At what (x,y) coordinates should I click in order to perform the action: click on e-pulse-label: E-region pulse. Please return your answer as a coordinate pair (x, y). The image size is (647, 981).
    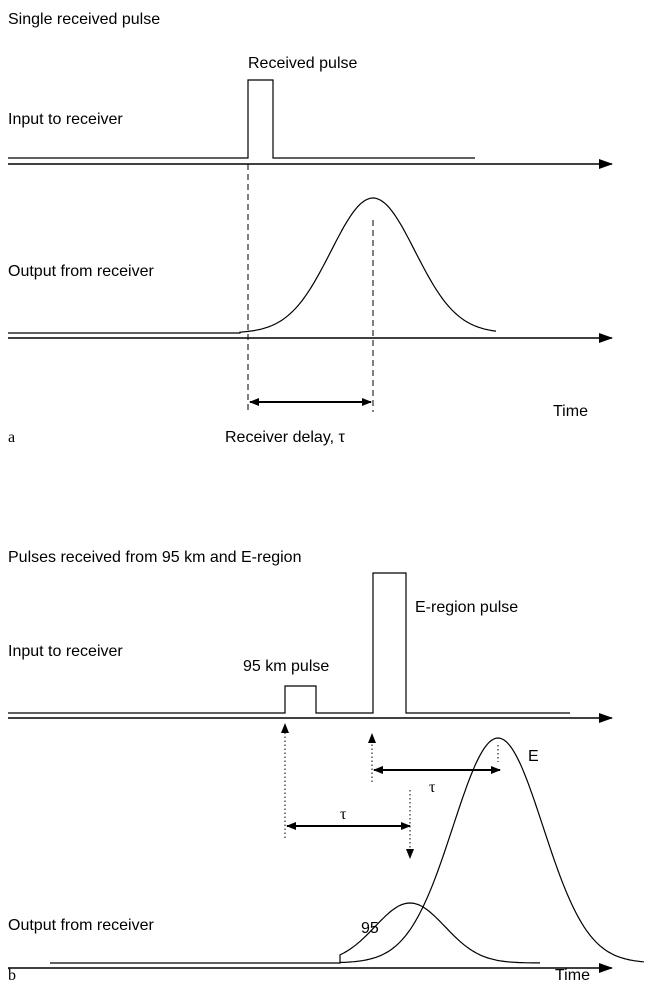
    Looking at the image, I should click on (466, 607).